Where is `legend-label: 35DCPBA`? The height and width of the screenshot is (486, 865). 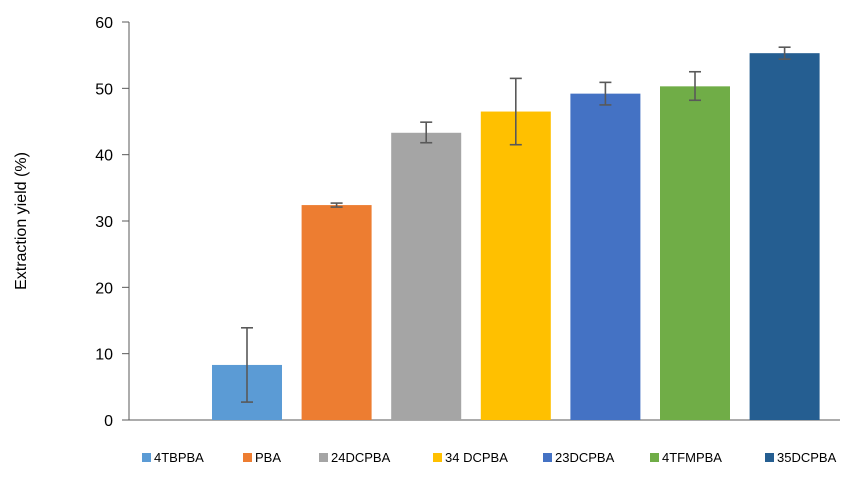 legend-label: 35DCPBA is located at coordinates (807, 457).